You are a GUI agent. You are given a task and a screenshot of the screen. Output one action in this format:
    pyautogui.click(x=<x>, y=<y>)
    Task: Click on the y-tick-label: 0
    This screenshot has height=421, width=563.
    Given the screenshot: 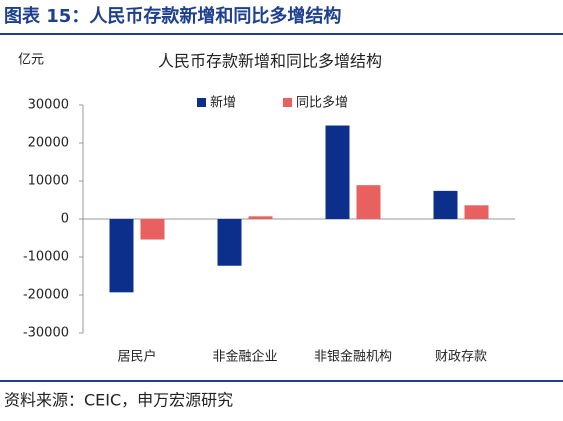 What is the action you would take?
    pyautogui.click(x=65, y=219)
    